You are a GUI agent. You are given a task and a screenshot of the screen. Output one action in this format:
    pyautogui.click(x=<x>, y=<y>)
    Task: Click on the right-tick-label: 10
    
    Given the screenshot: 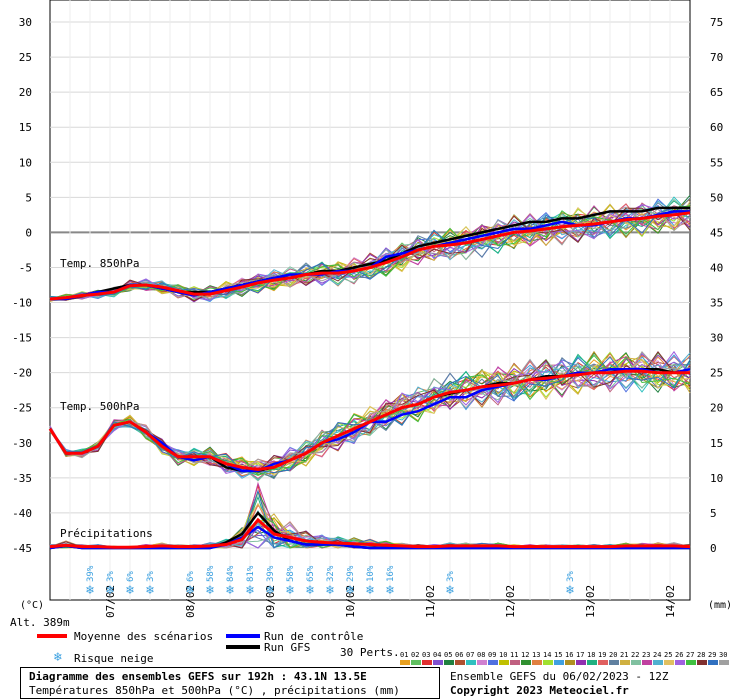 What is the action you would take?
    pyautogui.click(x=716, y=478)
    